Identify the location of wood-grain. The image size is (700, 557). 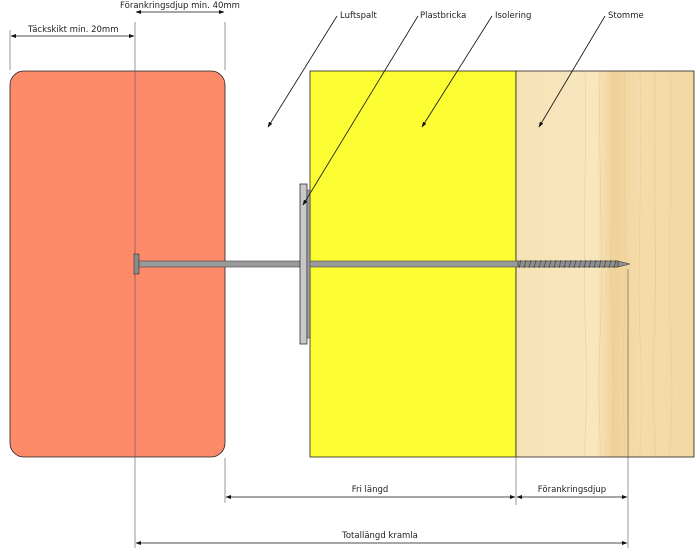
(628, 264).